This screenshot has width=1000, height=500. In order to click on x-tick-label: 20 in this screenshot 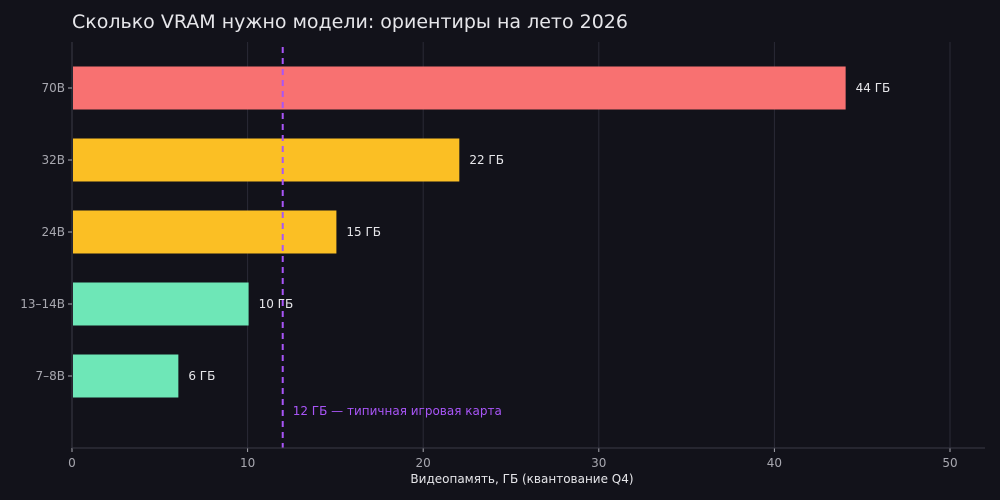, I will do `click(423, 463)`.